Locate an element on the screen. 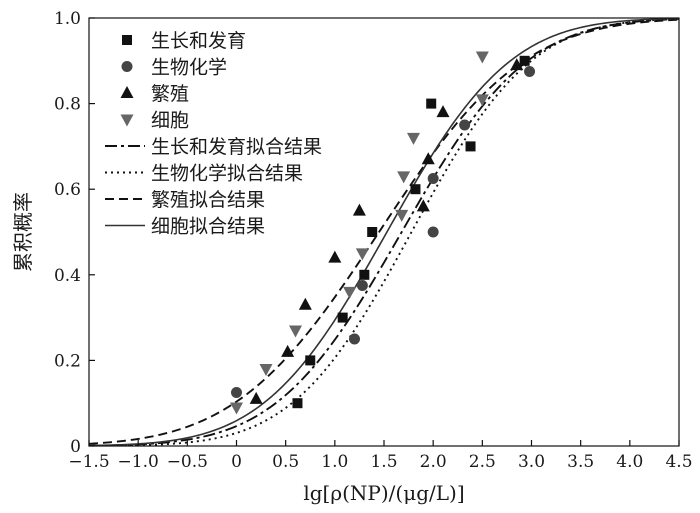 The width and height of the screenshot is (700, 513). x-tick-label-8: 2.5 is located at coordinates (482, 462).